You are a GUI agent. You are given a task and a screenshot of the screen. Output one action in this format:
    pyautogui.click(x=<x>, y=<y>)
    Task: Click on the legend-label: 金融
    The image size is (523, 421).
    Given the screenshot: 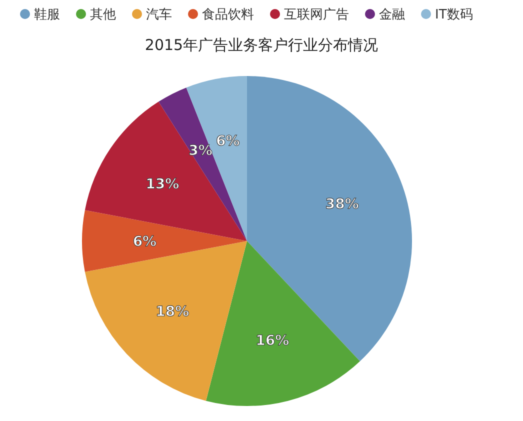 What is the action you would take?
    pyautogui.click(x=392, y=15)
    